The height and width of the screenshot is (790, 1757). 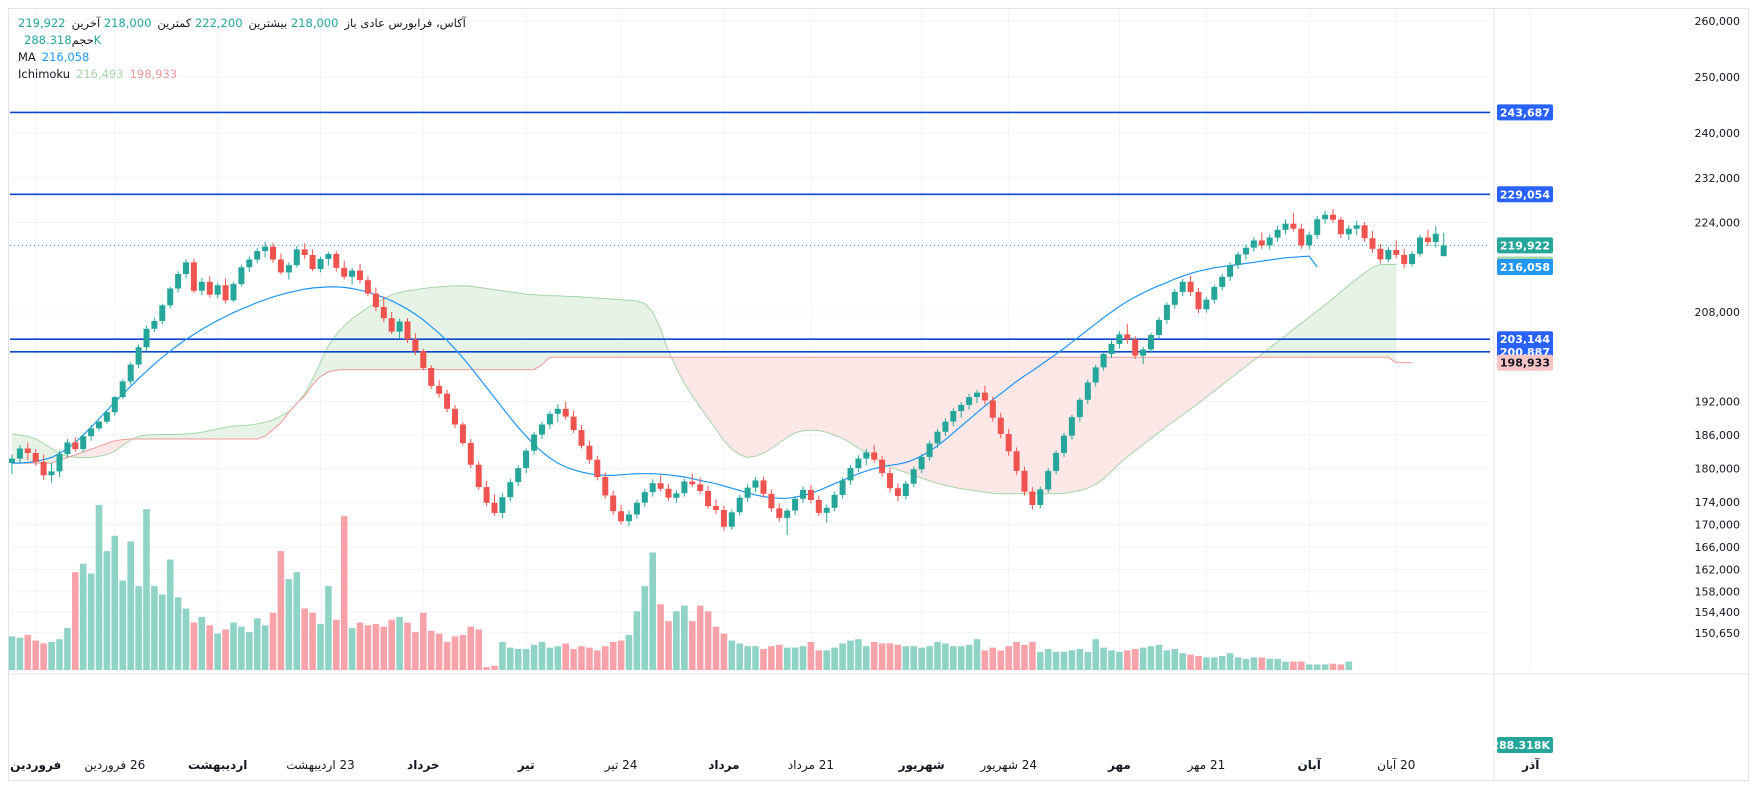 What do you see at coordinates (621, 765) in the screenshot?
I see `x-tick-label: 24 تیر` at bounding box center [621, 765].